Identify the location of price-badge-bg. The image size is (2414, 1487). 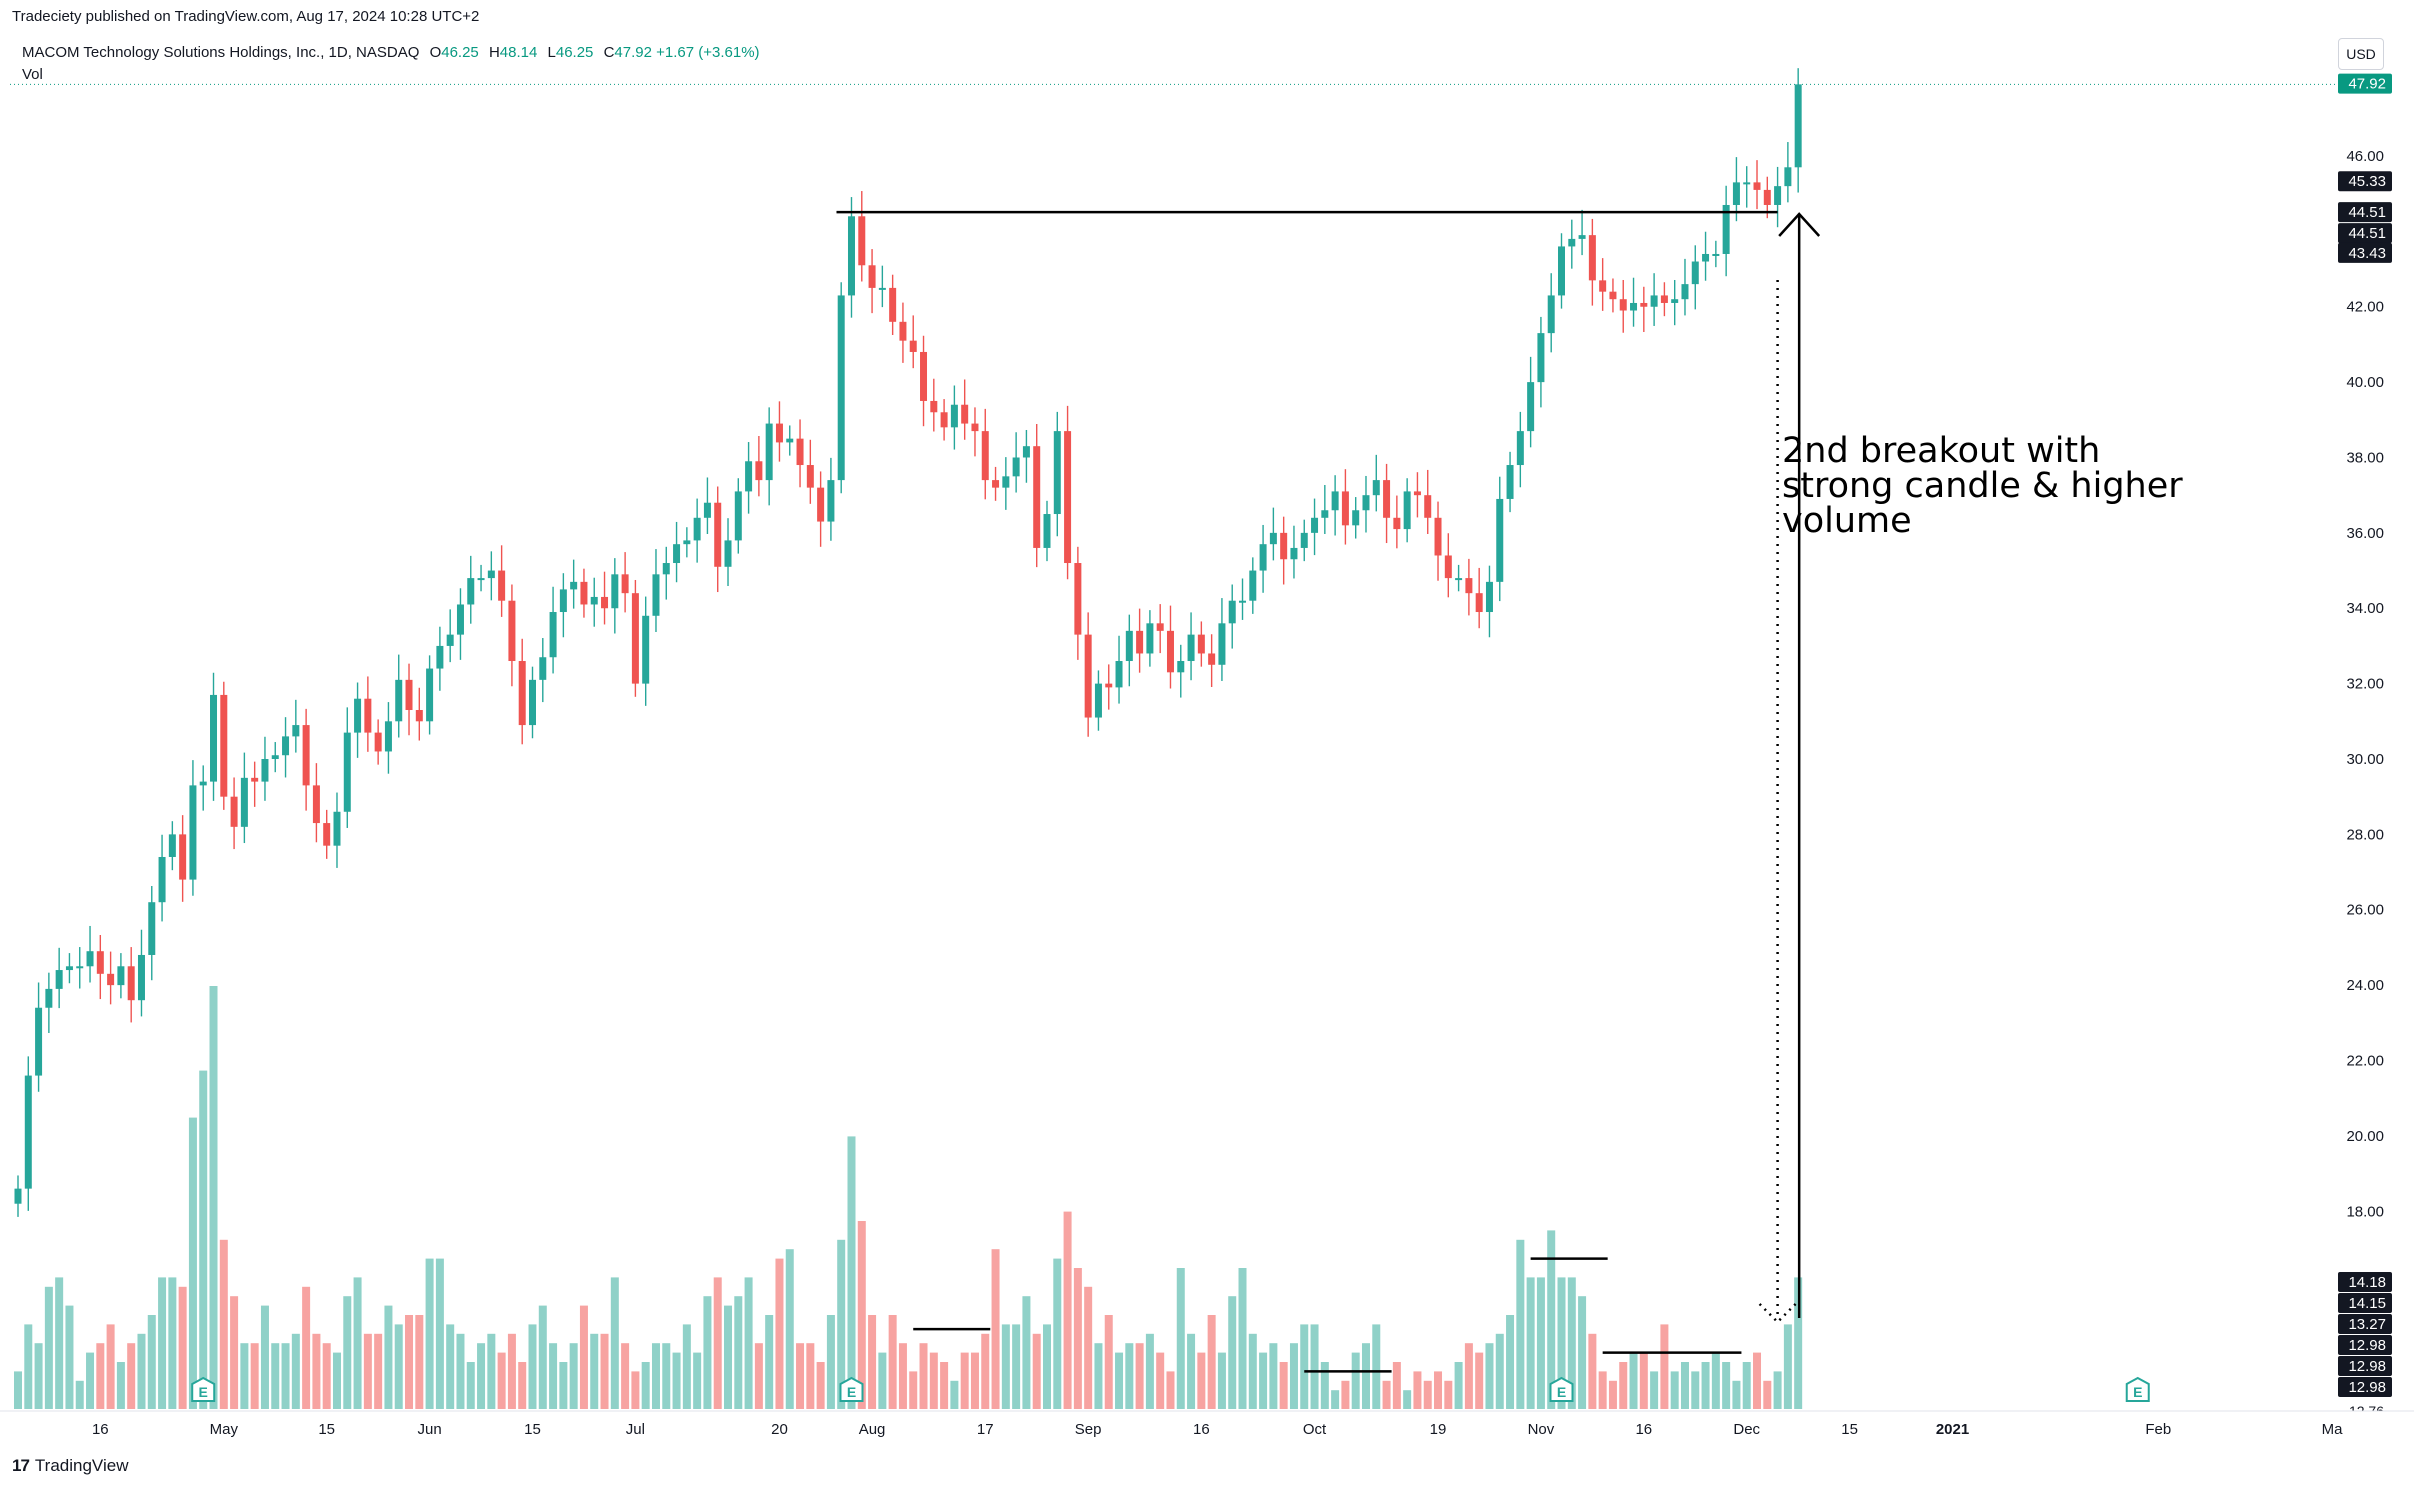
(2365, 181).